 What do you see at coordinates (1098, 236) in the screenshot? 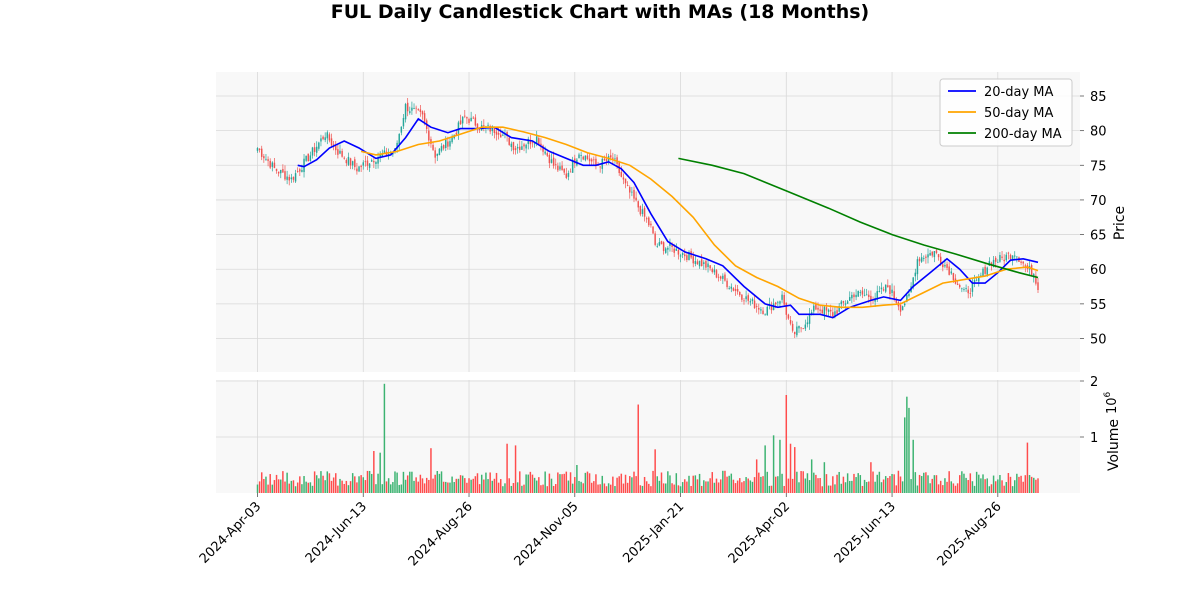
I see `price-tick-label: 65` at bounding box center [1098, 236].